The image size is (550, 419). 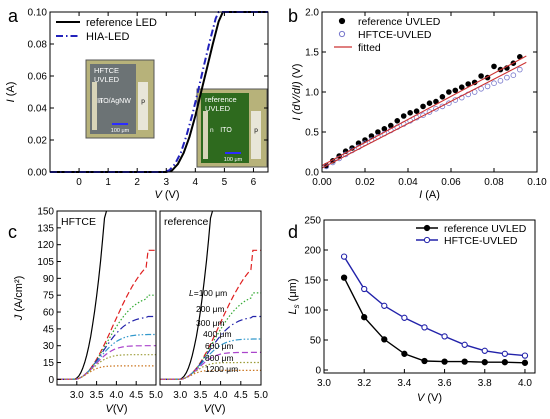 I want to click on d-xtick-label: 3.2, so click(x=364, y=383).